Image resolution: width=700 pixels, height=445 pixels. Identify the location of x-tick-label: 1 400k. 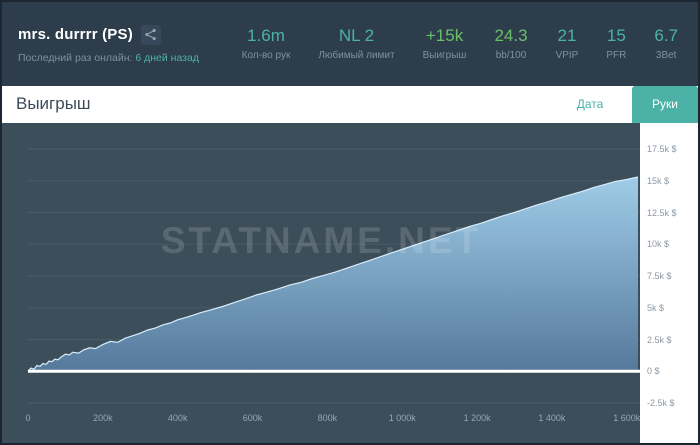
(552, 418).